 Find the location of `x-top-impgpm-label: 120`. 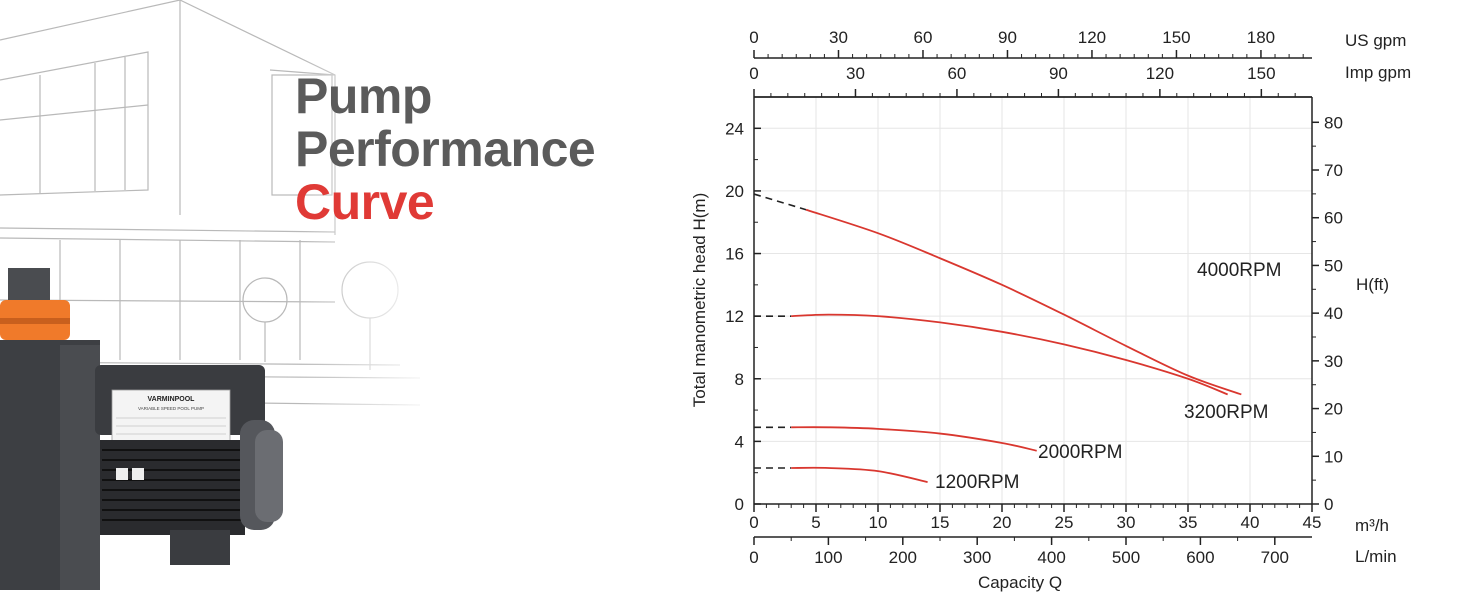

x-top-impgpm-label: 120 is located at coordinates (1160, 73).